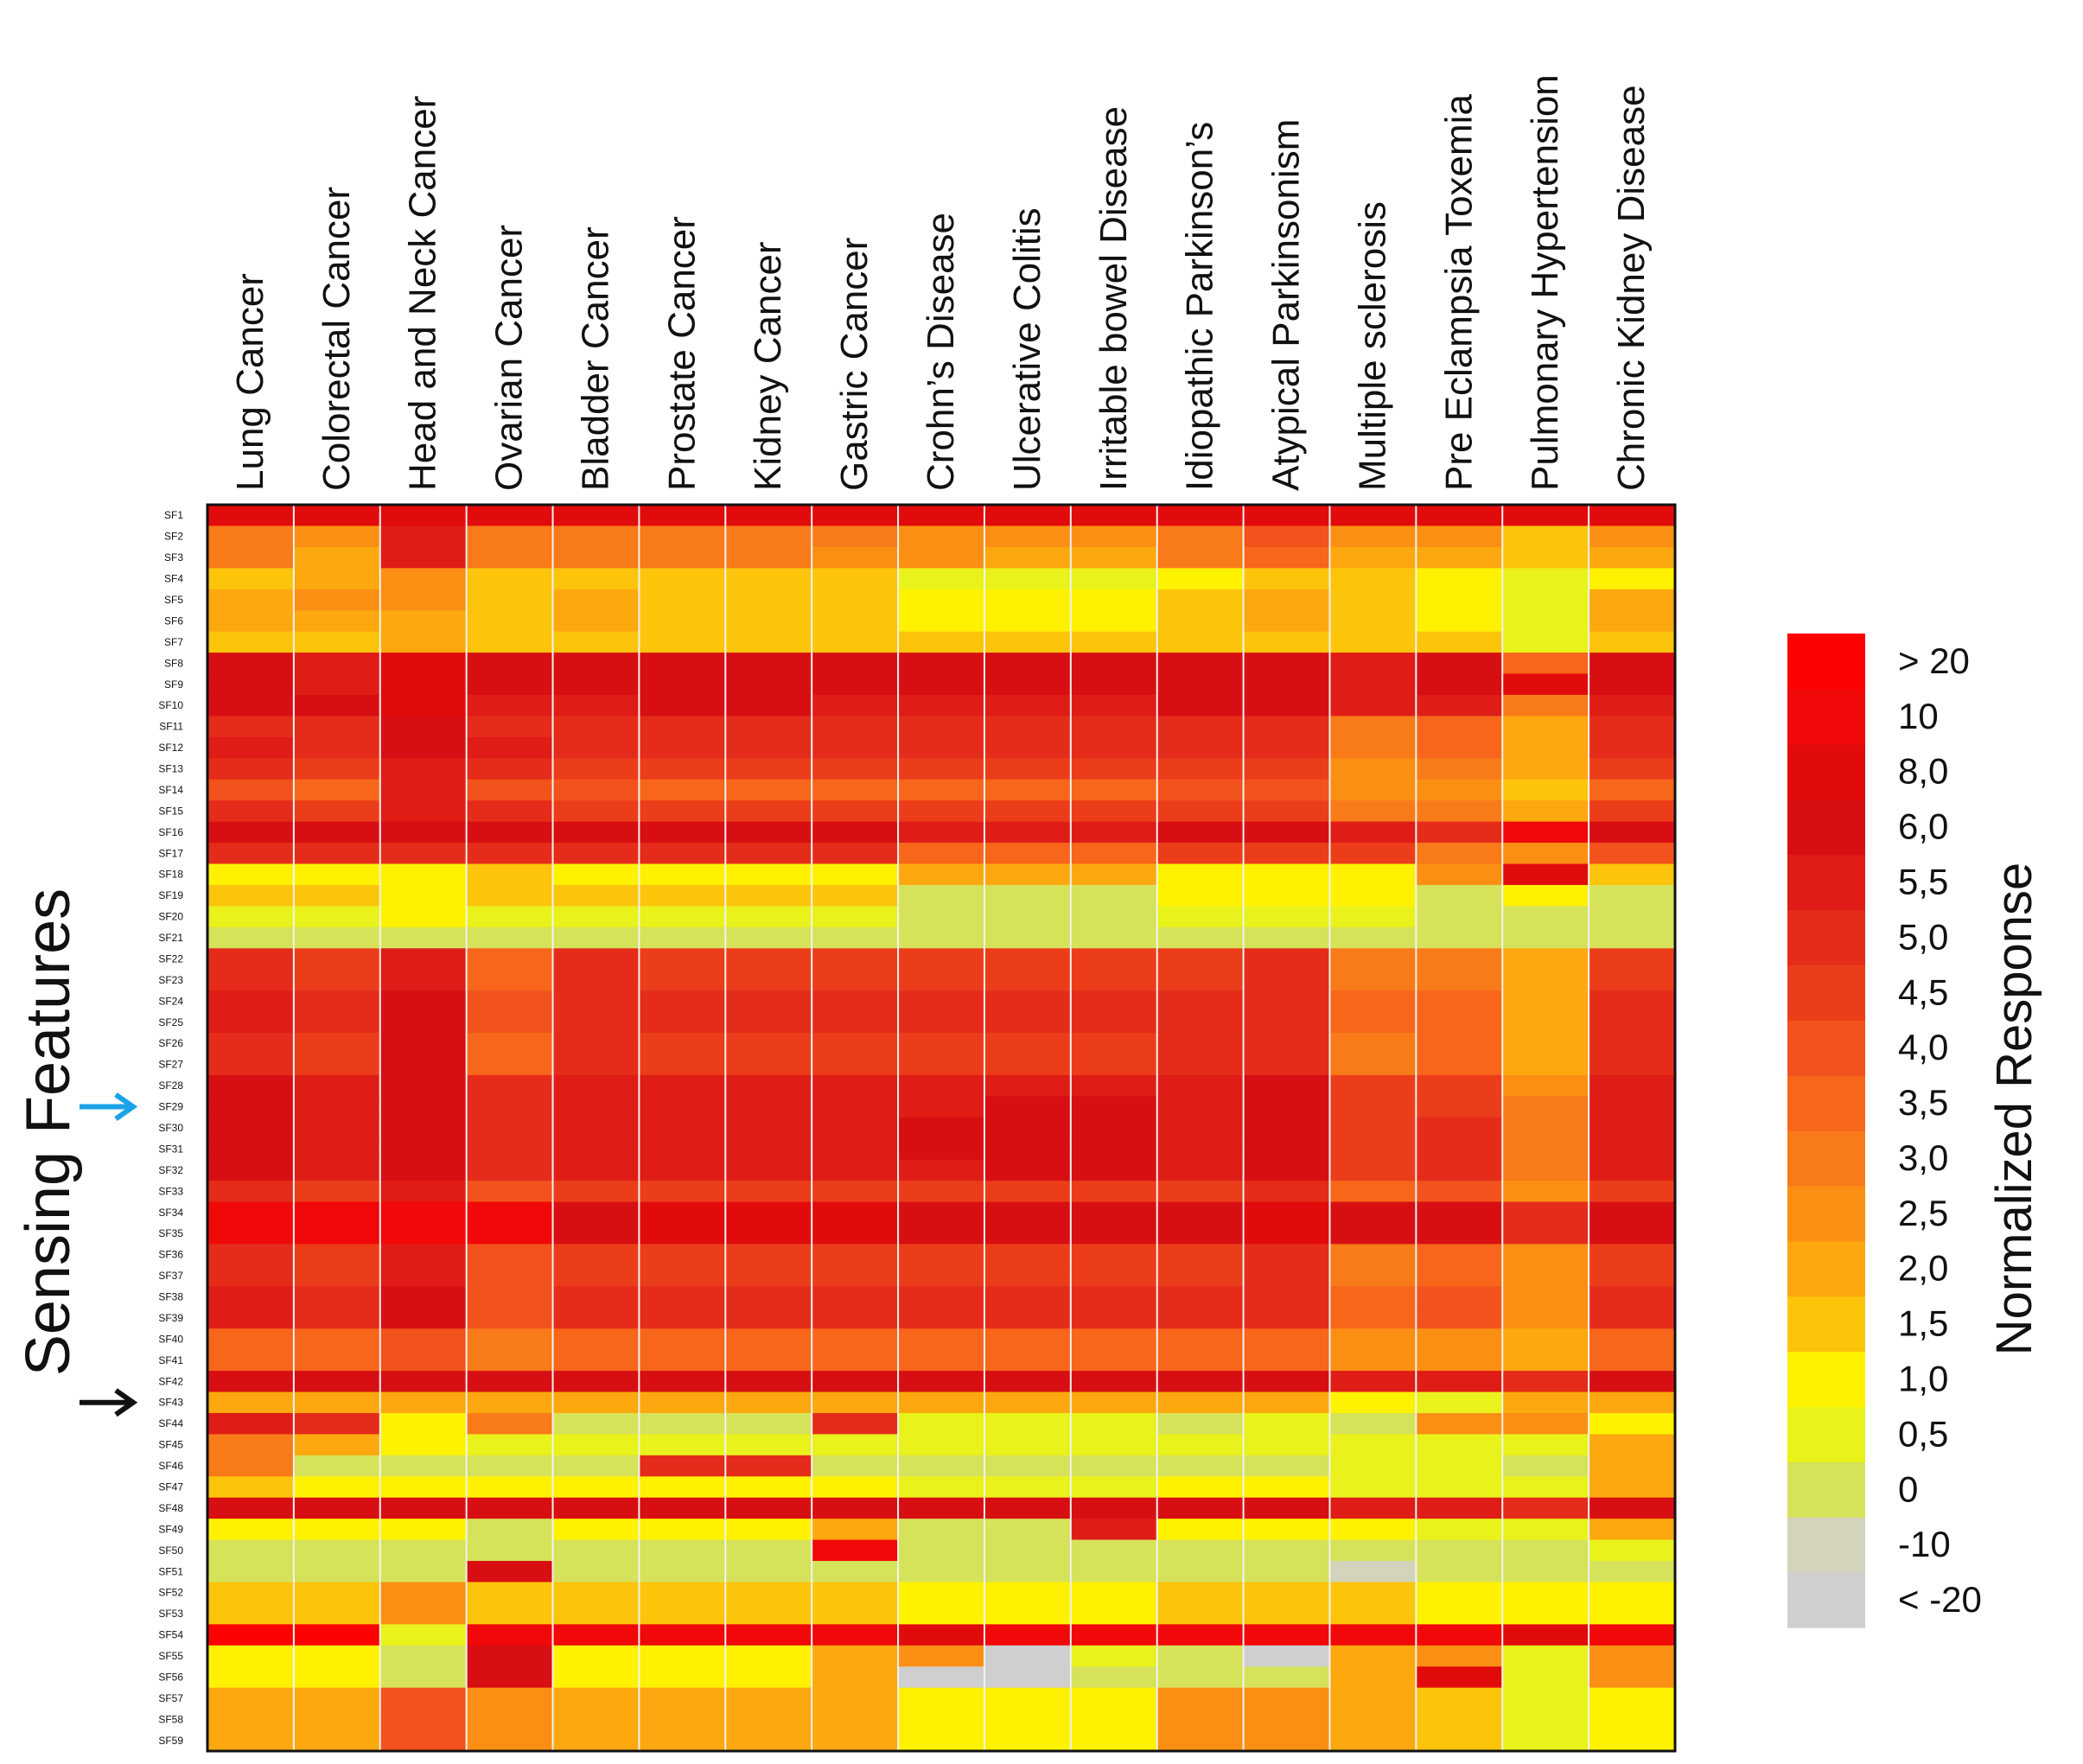 The width and height of the screenshot is (2083, 1764). What do you see at coordinates (109, 1402) in the screenshot?
I see `row-arrow-icon` at bounding box center [109, 1402].